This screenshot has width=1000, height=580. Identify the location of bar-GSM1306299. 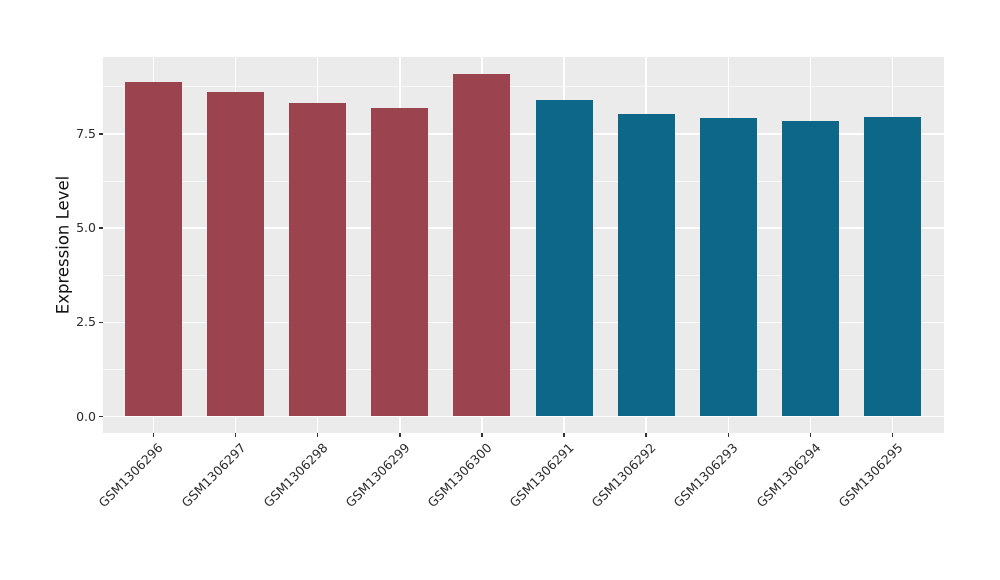
(400, 262).